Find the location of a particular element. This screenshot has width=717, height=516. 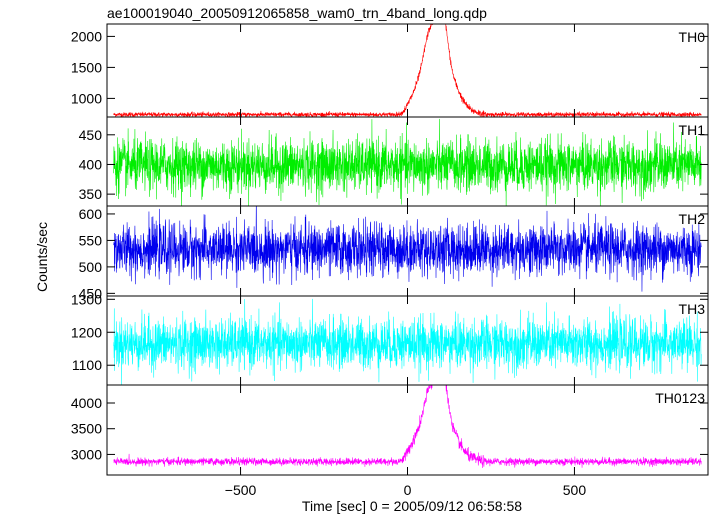

y-tick-label: 1000 is located at coordinates (86, 98).